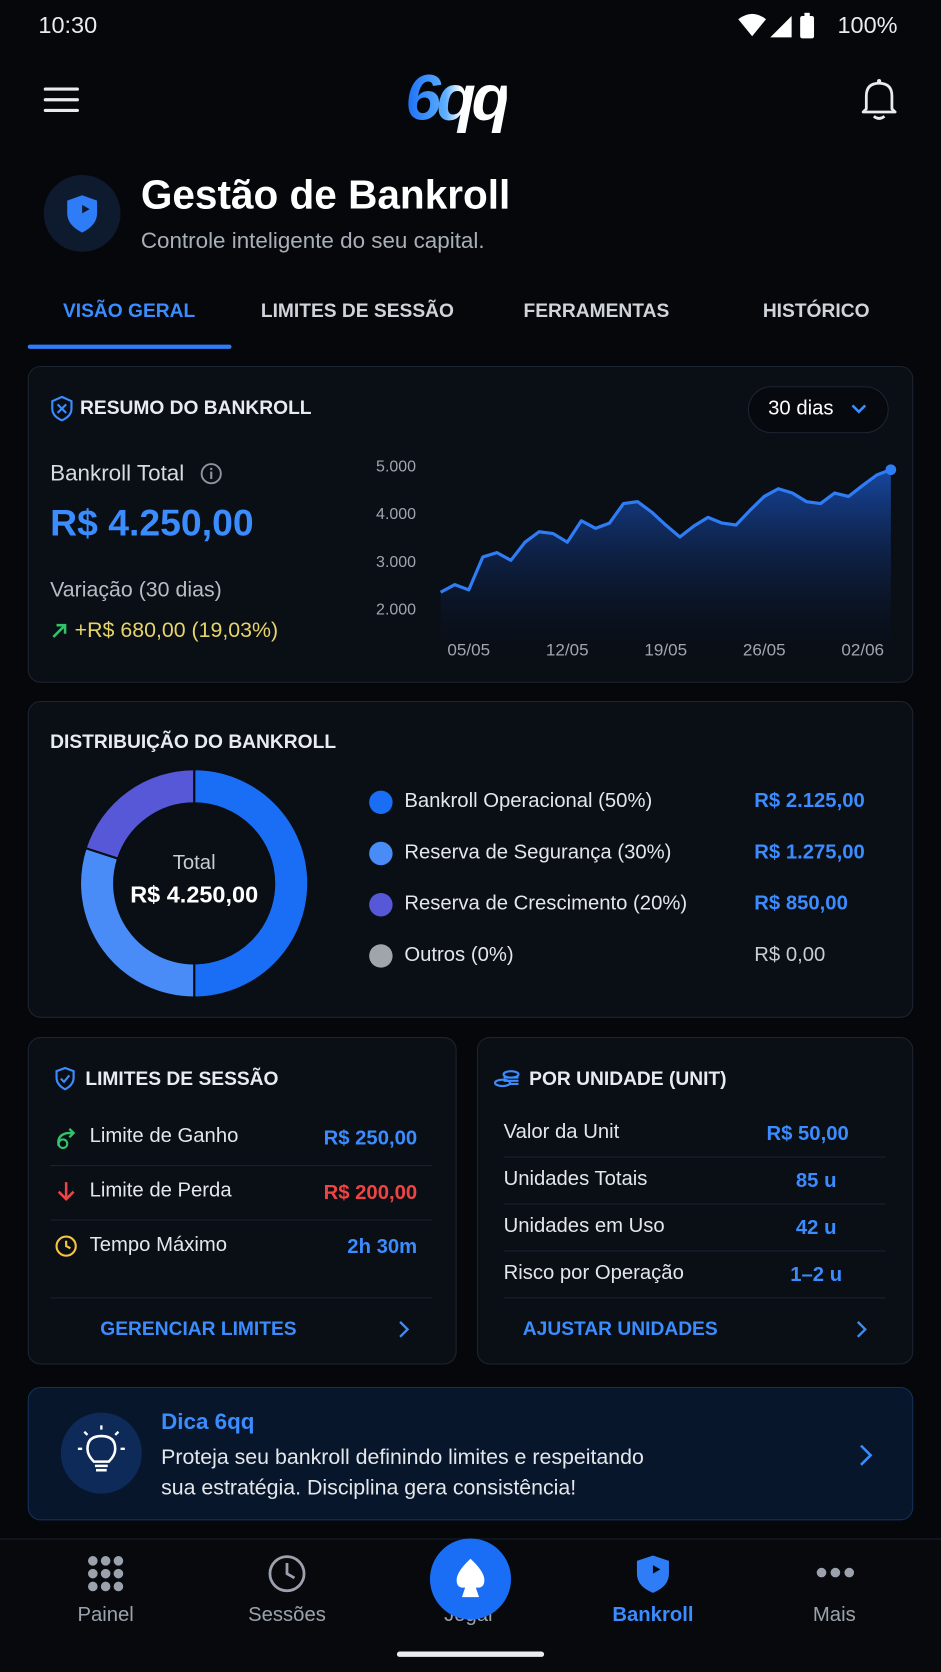  What do you see at coordinates (105, 1615) in the screenshot?
I see `nav-label: Painel` at bounding box center [105, 1615].